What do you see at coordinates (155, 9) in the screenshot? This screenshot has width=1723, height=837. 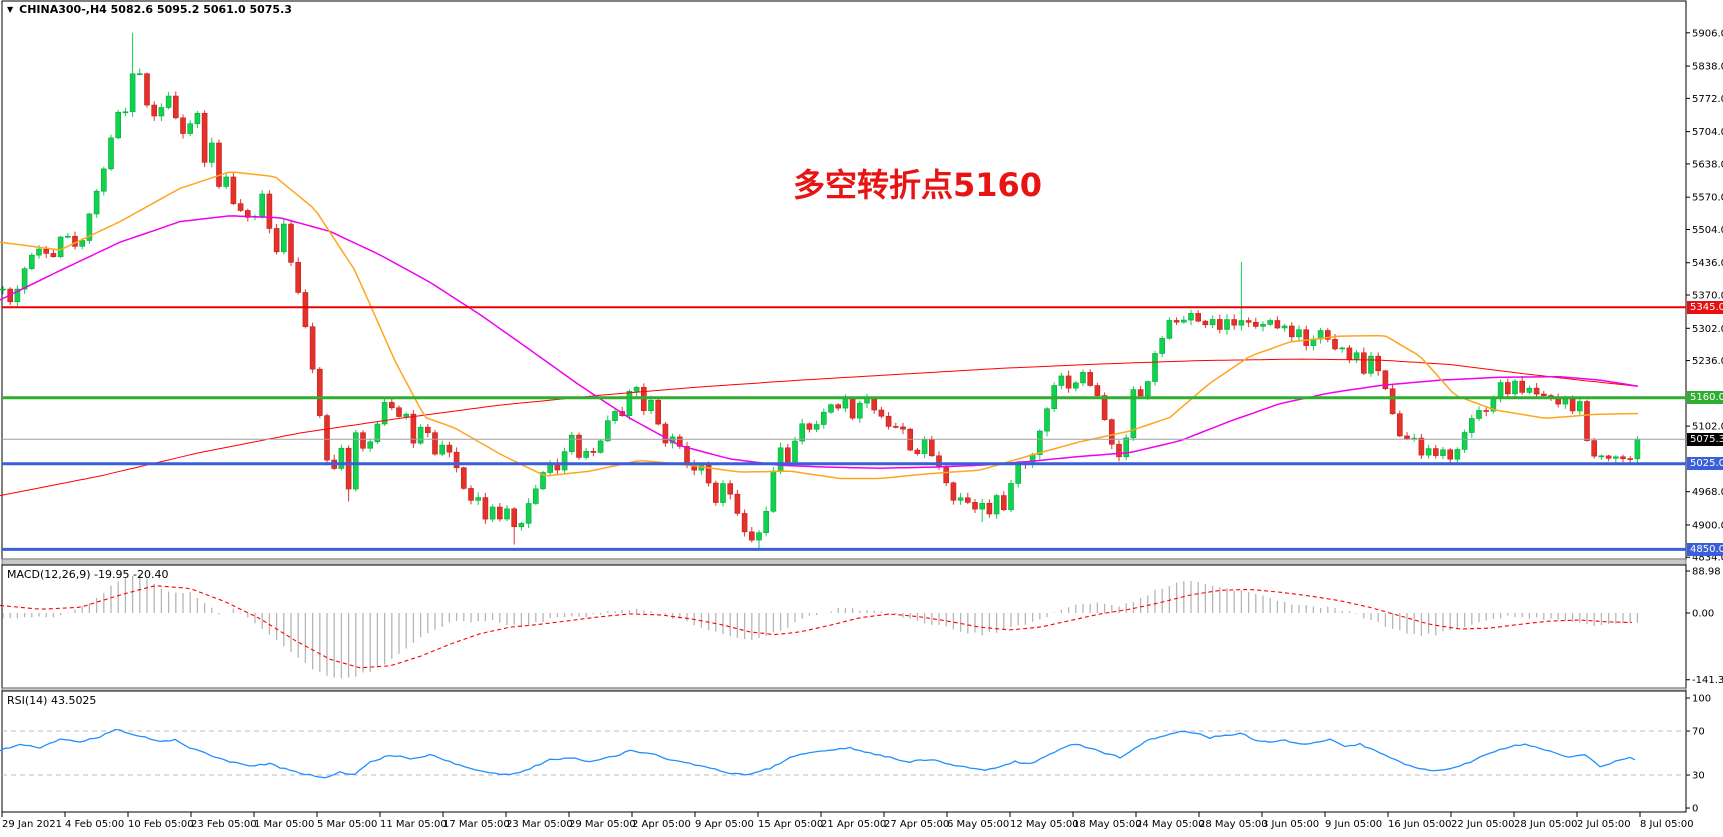 I see `chart-title-text: CHINA300-,H4 5082.6 5095.2 5061.0 5075.3` at bounding box center [155, 9].